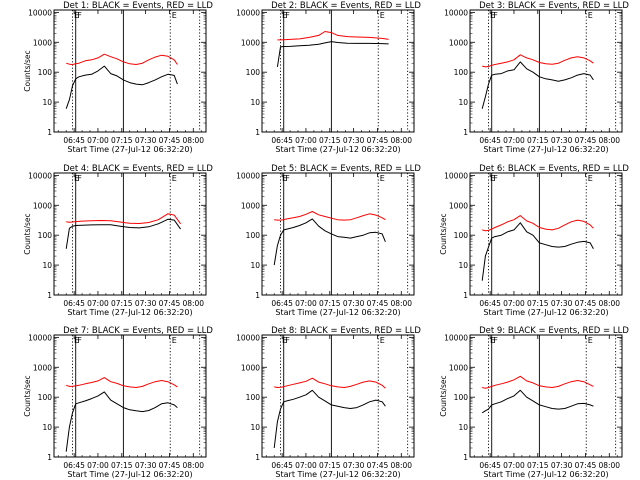 The height and width of the screenshot is (480, 640). Describe the element at coordinates (138, 6) in the screenshot. I see `panel-title: Det 1: BLACK = Events, RED = LLD` at that location.